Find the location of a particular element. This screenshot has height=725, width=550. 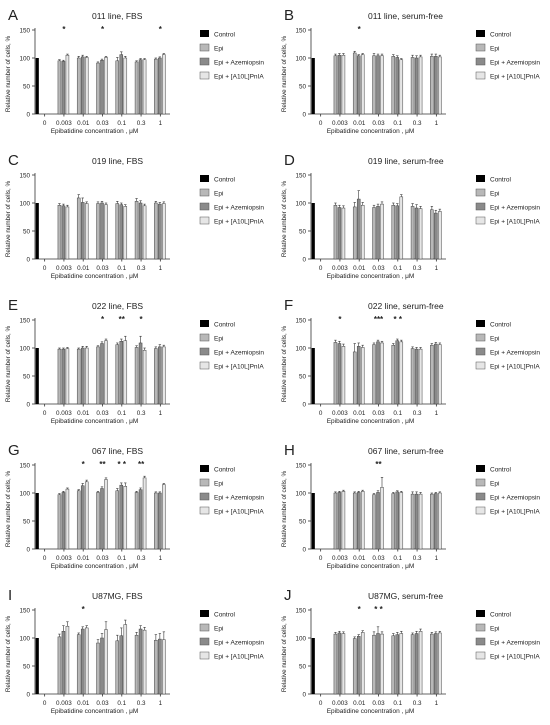

x-tick-label: 1 is located at coordinates (161, 123).